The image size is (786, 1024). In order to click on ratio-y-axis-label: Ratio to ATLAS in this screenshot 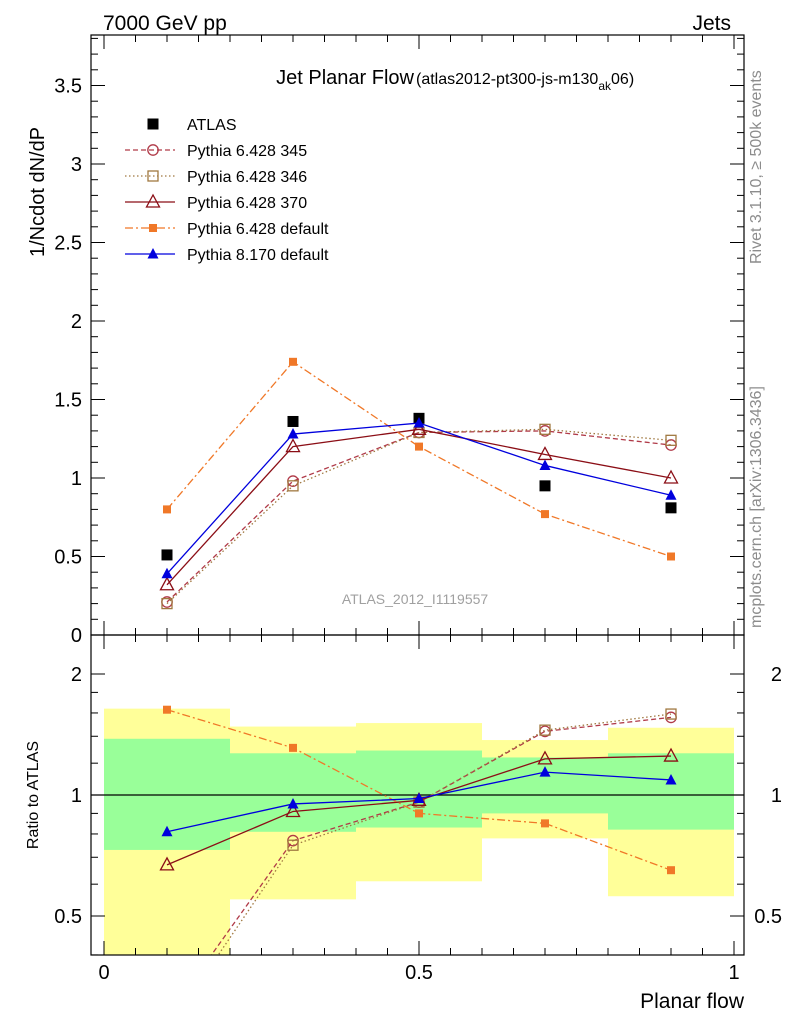, I will do `click(33, 795)`.